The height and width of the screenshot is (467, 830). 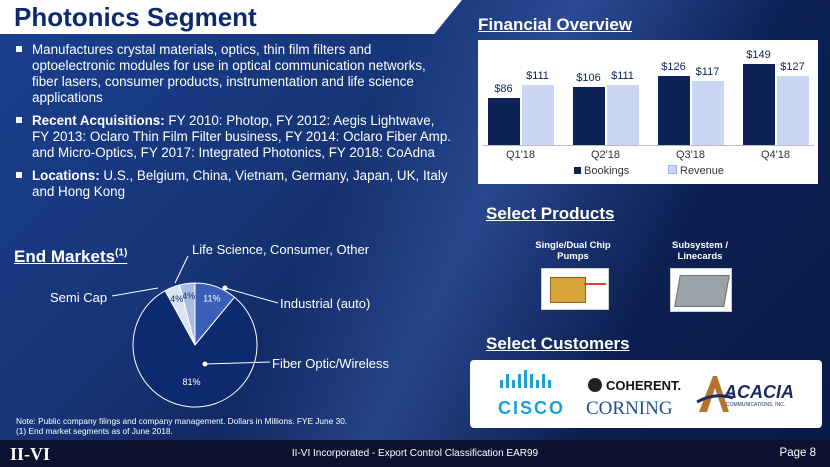 What do you see at coordinates (550, 213) in the screenshot?
I see `select-products-heading: Select Products` at bounding box center [550, 213].